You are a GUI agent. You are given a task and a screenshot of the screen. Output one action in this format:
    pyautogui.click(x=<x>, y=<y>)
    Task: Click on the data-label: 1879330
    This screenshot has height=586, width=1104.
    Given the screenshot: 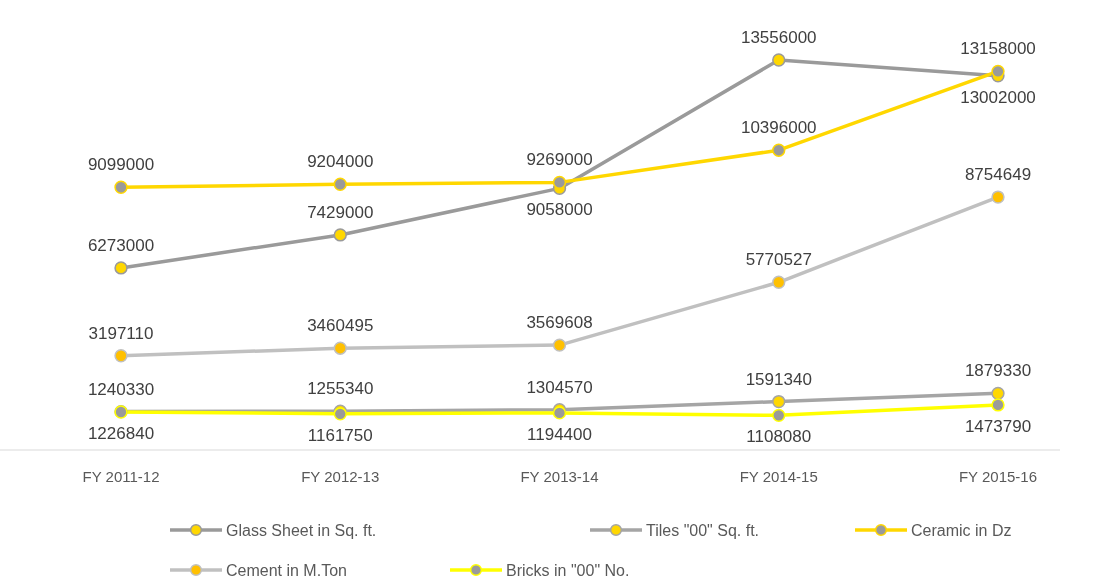 What is the action you would take?
    pyautogui.click(x=998, y=371)
    